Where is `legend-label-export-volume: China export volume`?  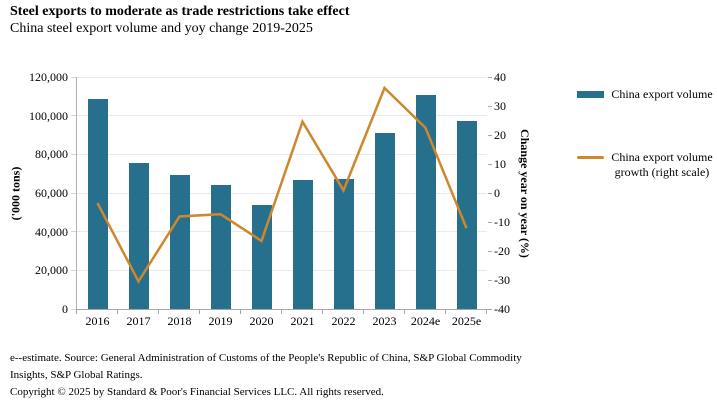
legend-label-export-volume: China export volume is located at coordinates (662, 94).